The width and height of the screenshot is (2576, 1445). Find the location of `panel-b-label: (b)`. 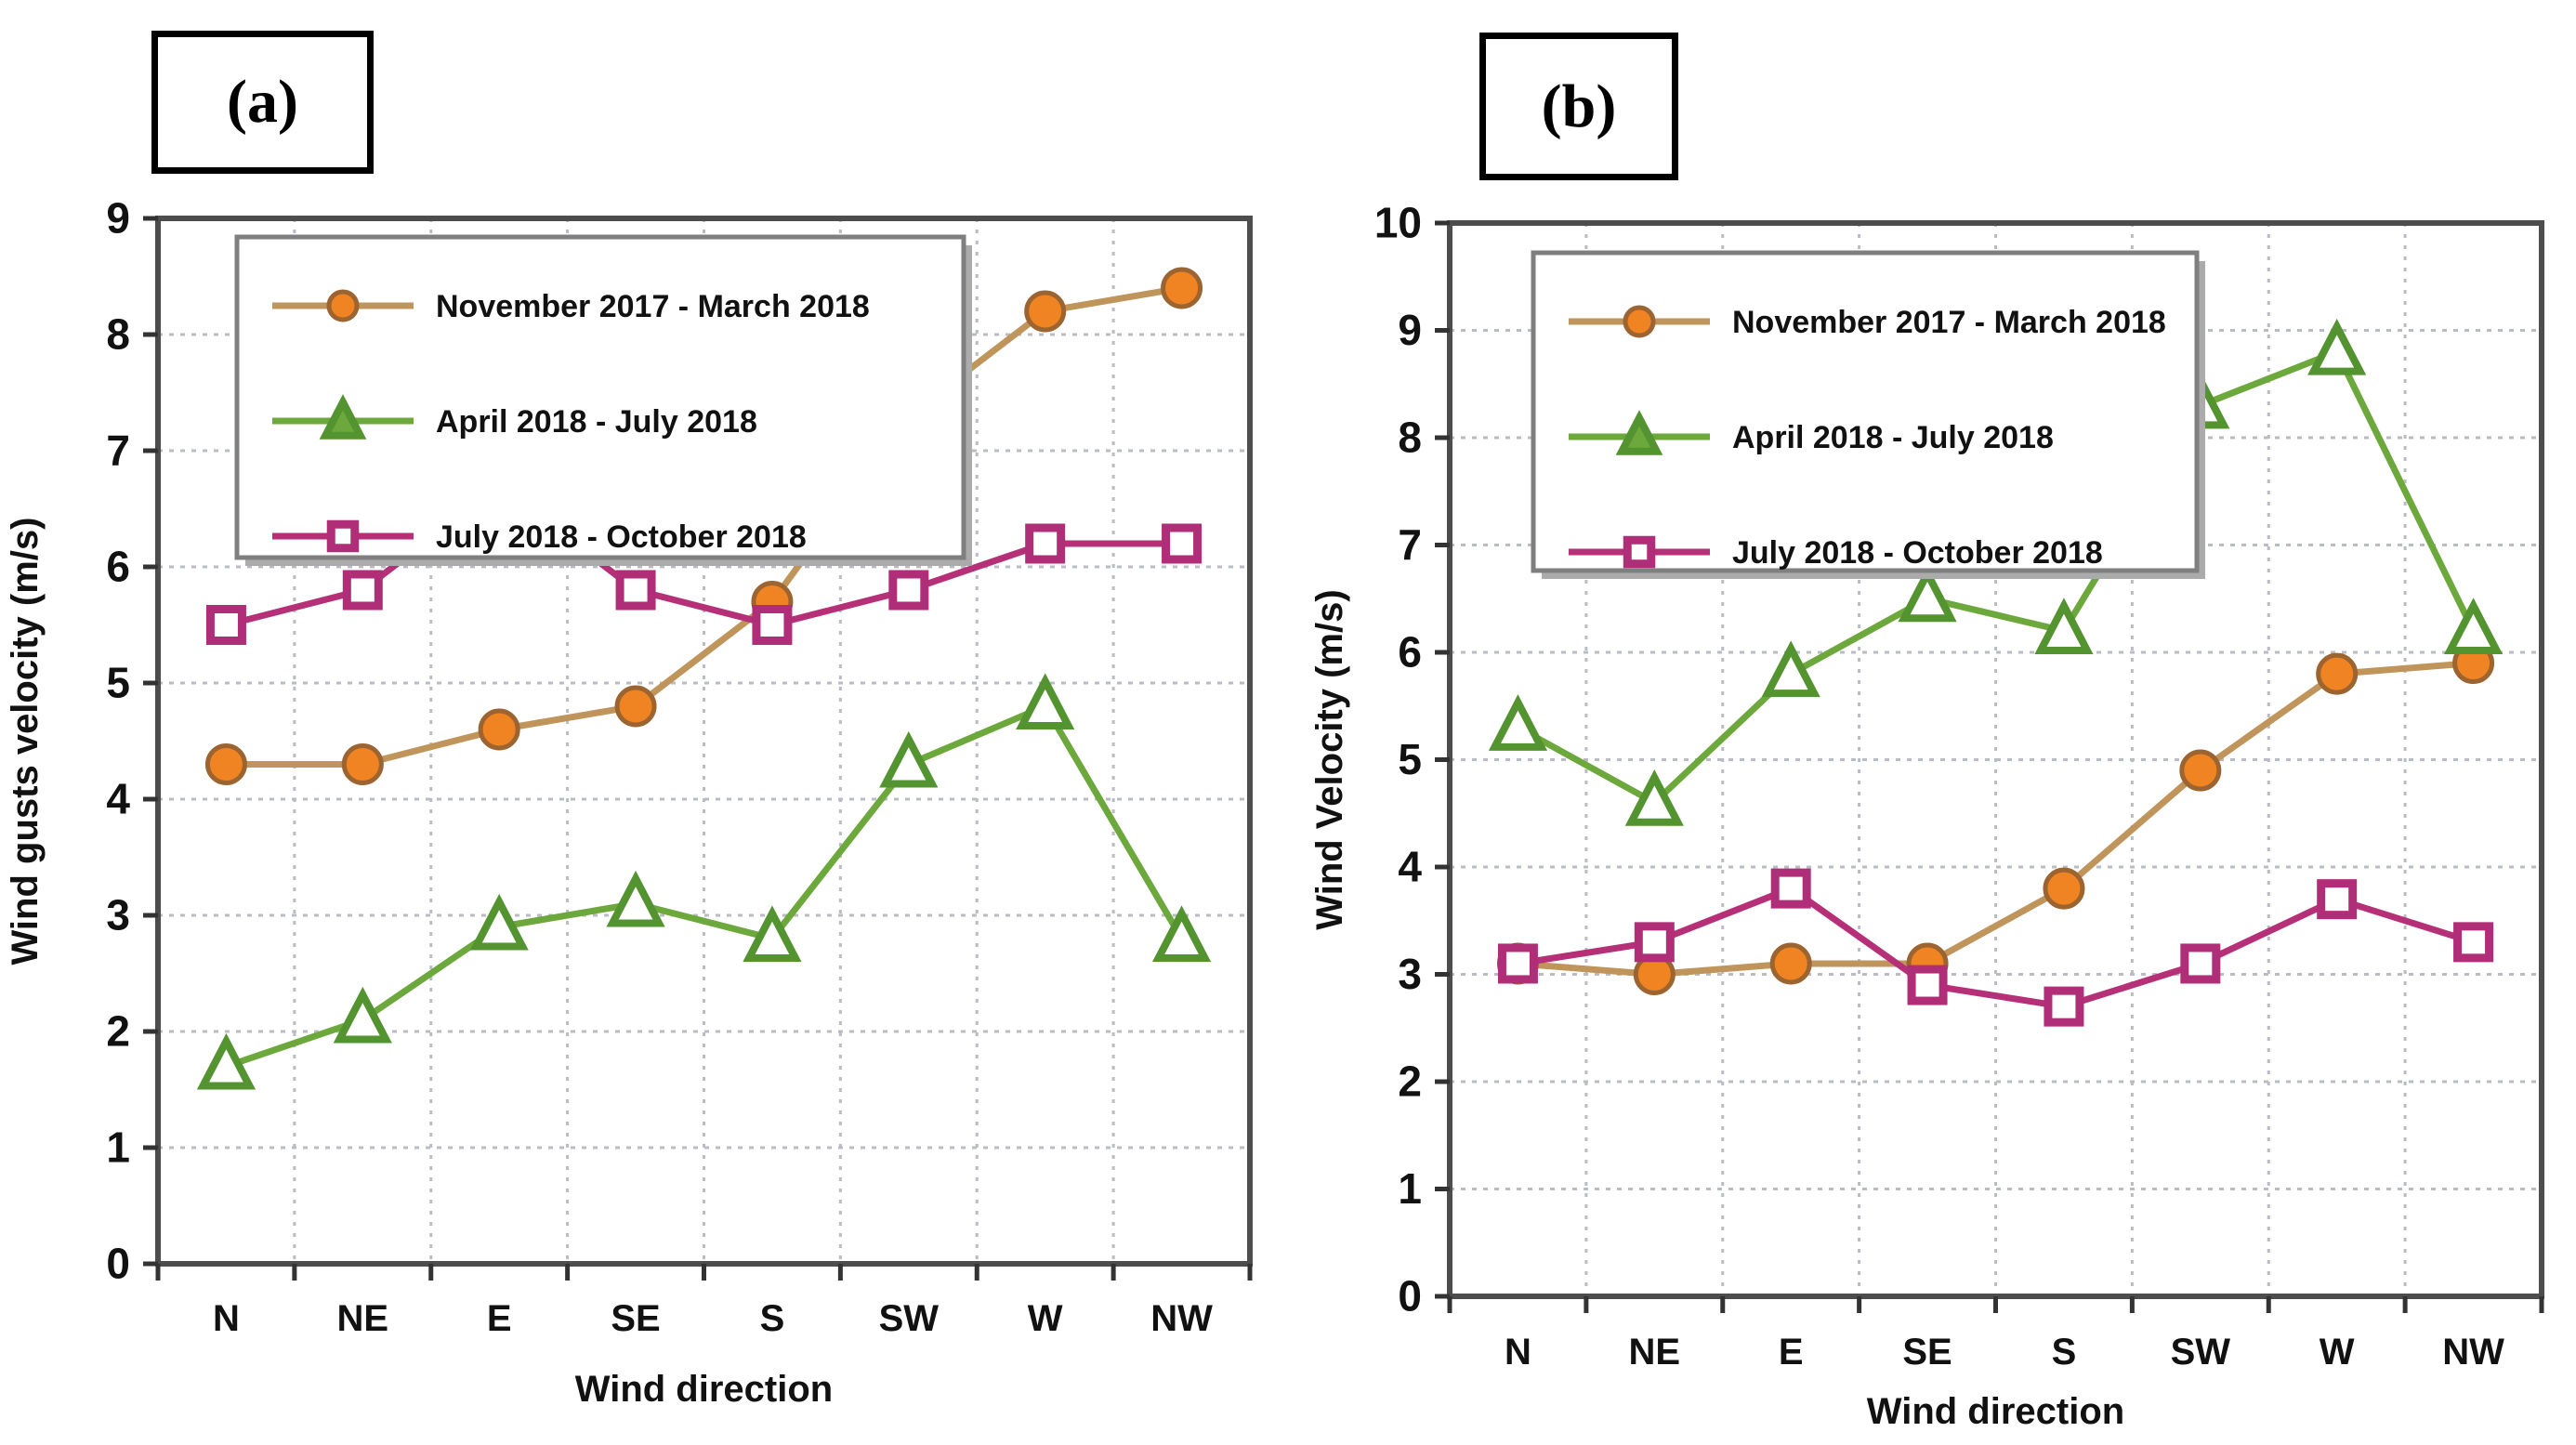

panel-b-label: (b) is located at coordinates (1579, 106).